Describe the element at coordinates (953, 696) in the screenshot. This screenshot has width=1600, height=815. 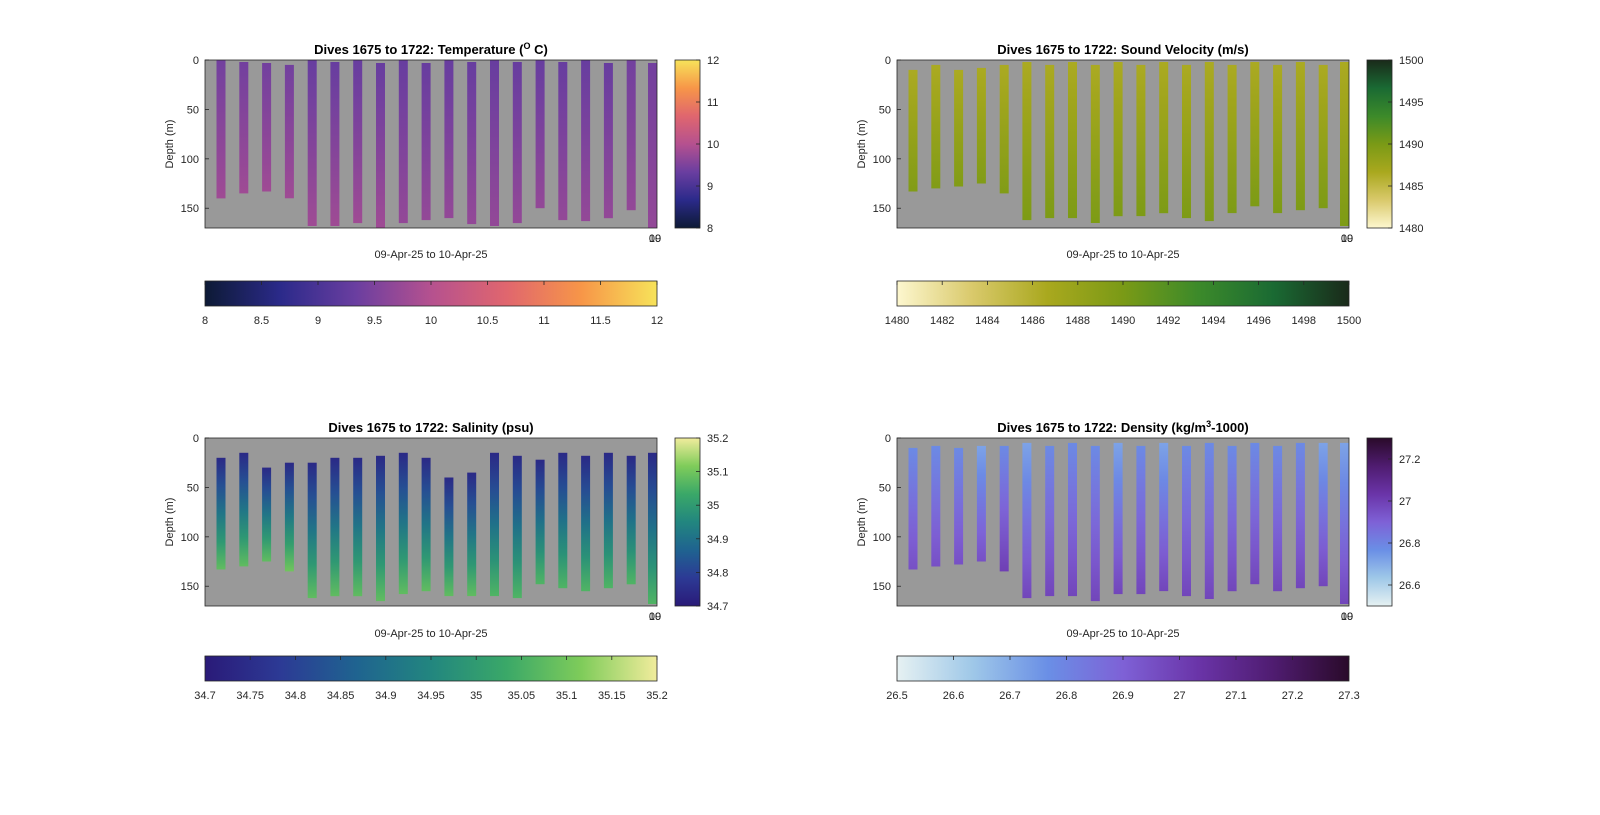
I see `colorbar-tick-label: 26.6` at that location.